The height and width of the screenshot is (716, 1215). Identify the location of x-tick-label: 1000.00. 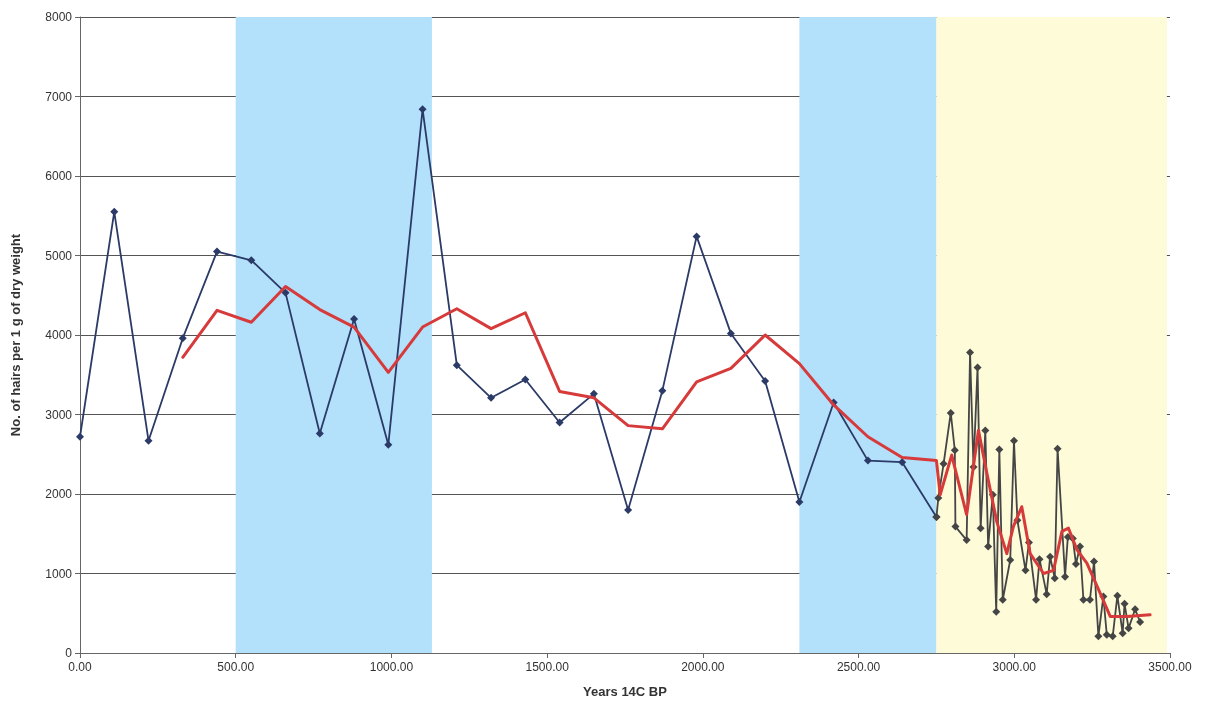
(391, 667).